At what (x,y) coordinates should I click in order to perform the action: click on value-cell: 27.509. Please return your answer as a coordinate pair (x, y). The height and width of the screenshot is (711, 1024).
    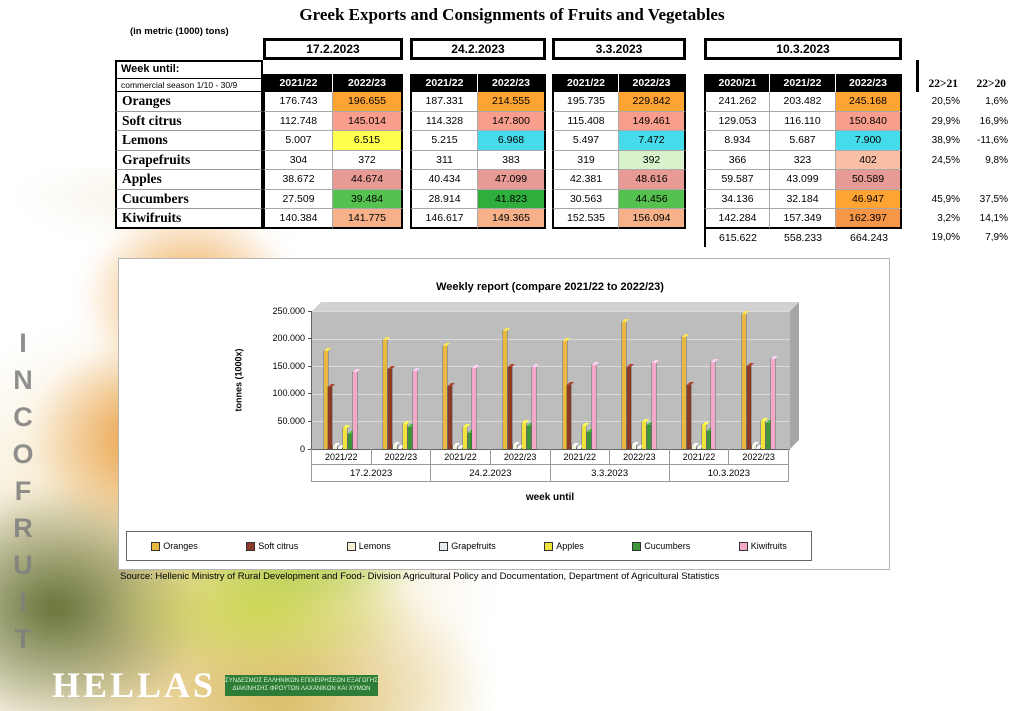
    Looking at the image, I should click on (298, 199).